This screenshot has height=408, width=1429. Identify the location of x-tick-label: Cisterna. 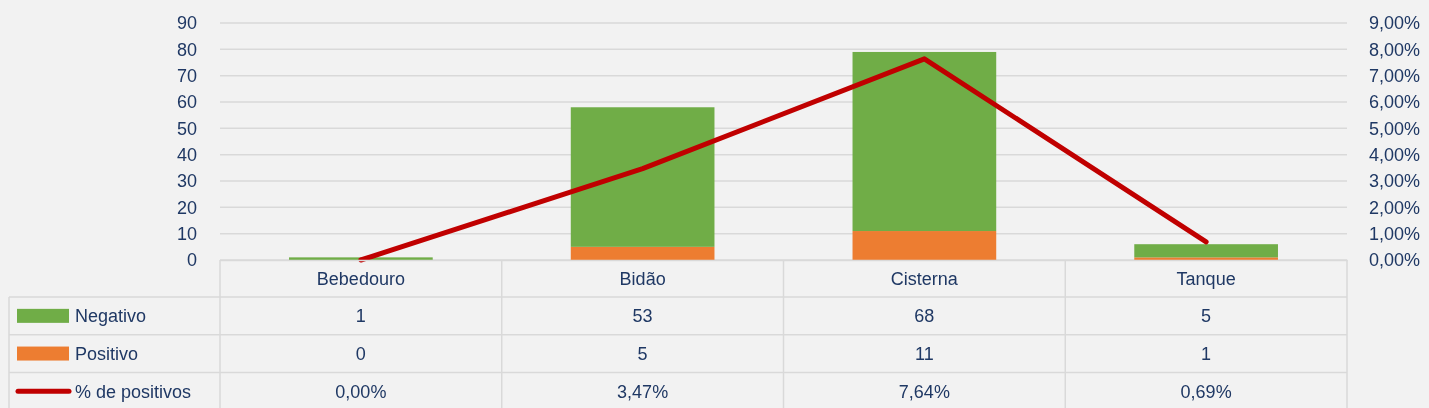
(924, 278).